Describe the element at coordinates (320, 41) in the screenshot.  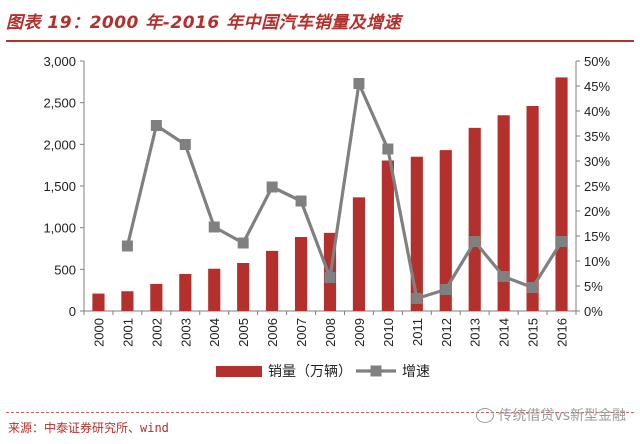
I see `title-divider` at that location.